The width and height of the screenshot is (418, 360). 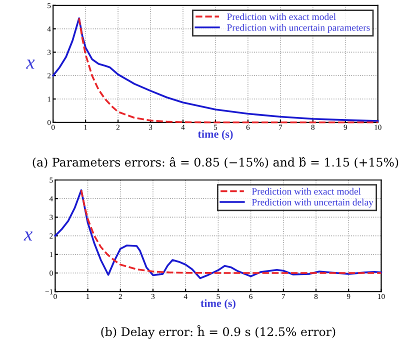 What do you see at coordinates (313, 203) in the screenshot?
I see `legend-label: Prediction with uncertain delay` at bounding box center [313, 203].